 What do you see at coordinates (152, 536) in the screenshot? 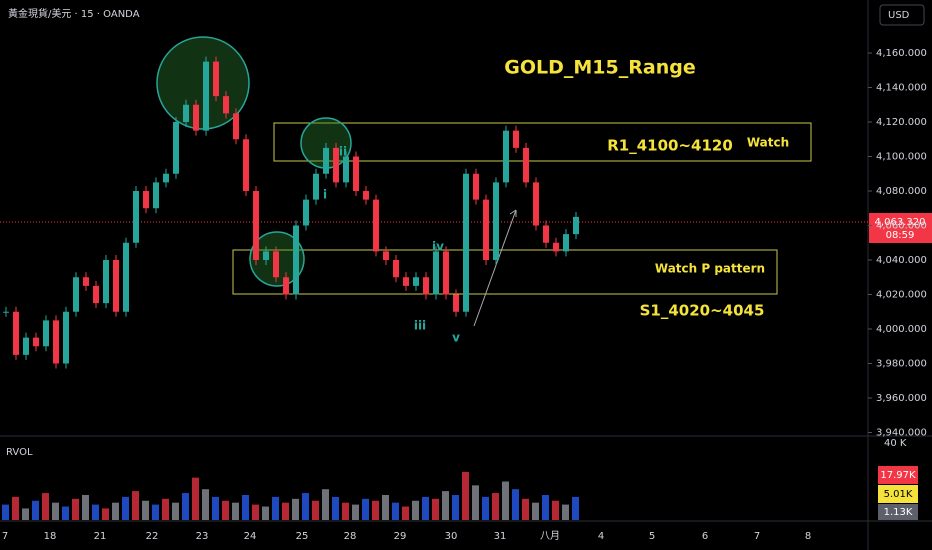
I see `date-label: 22` at bounding box center [152, 536].